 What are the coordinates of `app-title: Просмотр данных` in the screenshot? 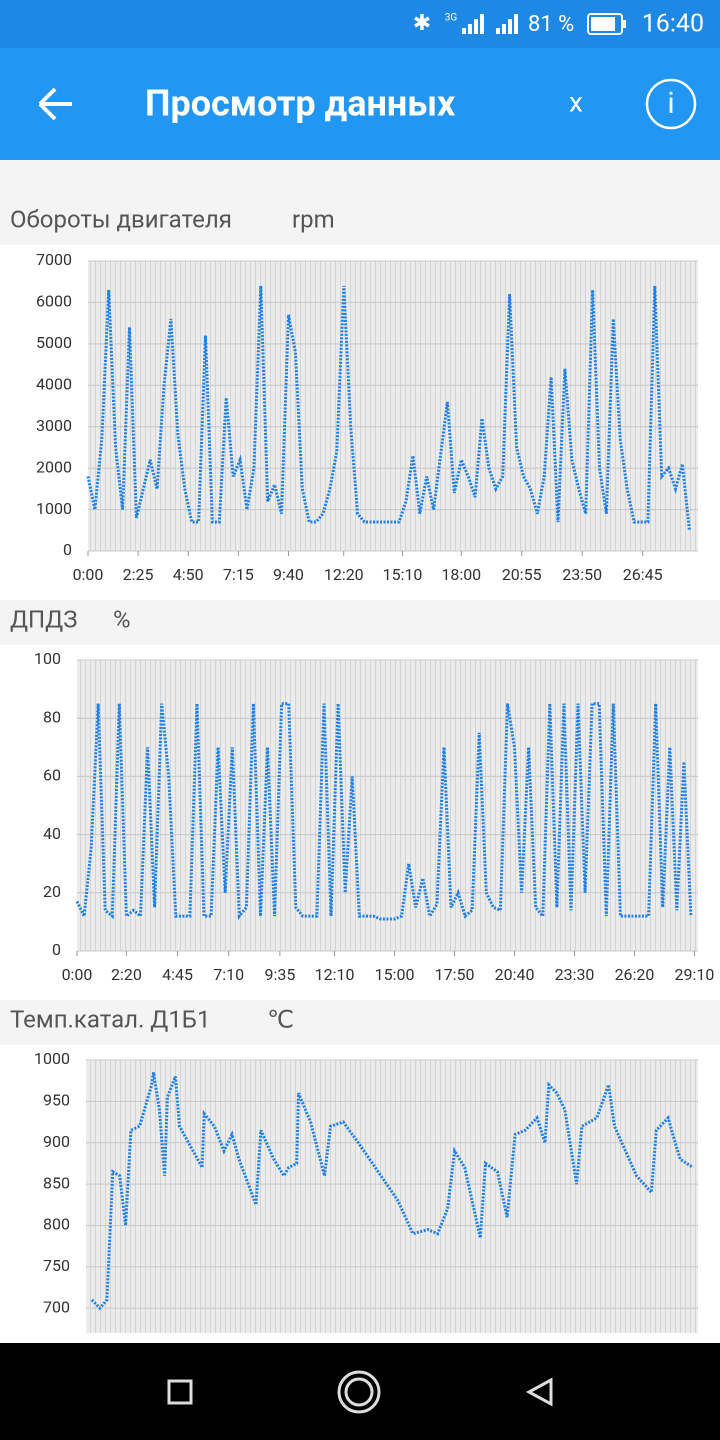 It's located at (300, 104).